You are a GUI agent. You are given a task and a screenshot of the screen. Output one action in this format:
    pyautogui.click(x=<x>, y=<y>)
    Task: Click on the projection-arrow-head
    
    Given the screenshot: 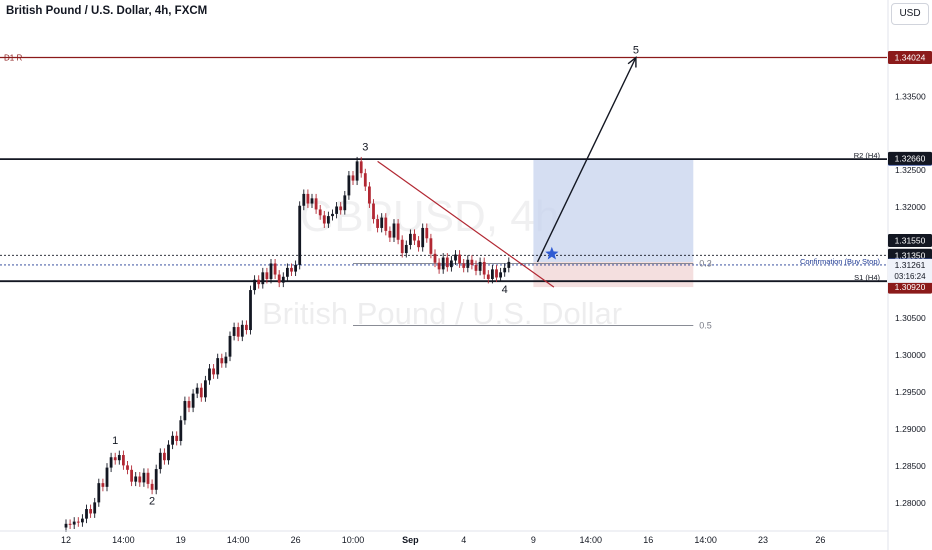 What is the action you would take?
    pyautogui.click(x=632, y=62)
    